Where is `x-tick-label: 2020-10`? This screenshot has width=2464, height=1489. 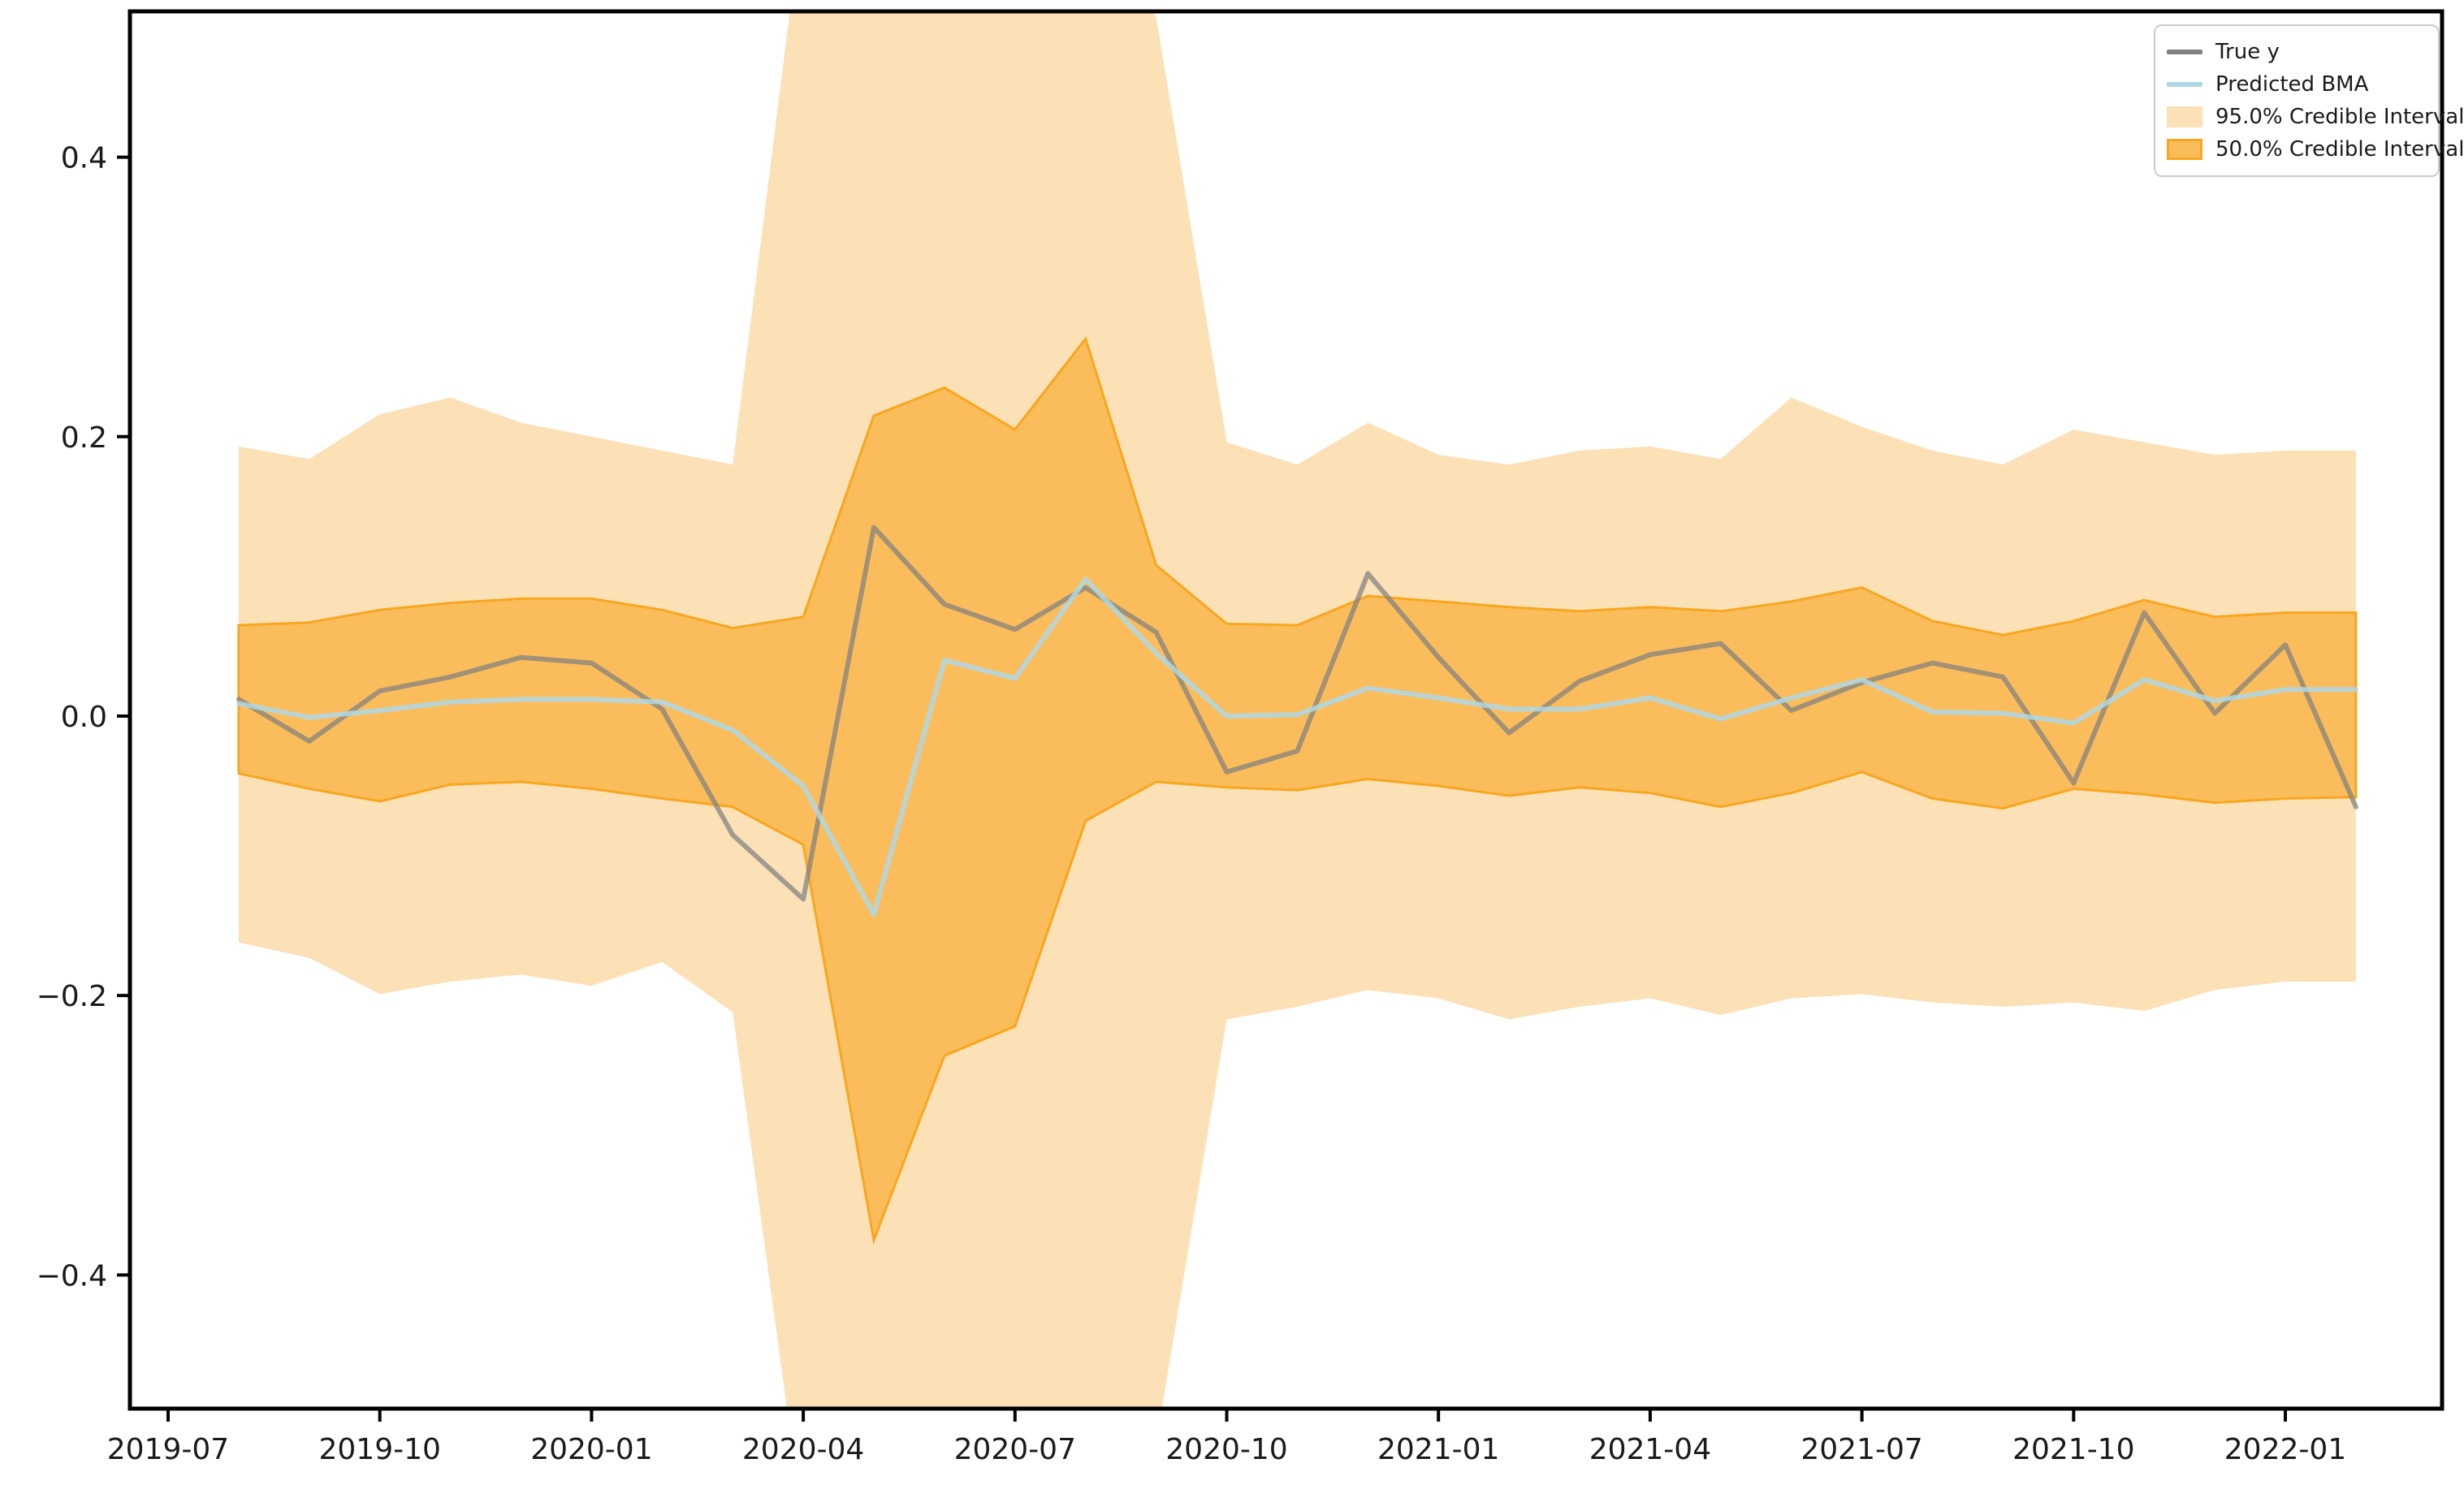 x-tick-label: 2020-10 is located at coordinates (1226, 1449).